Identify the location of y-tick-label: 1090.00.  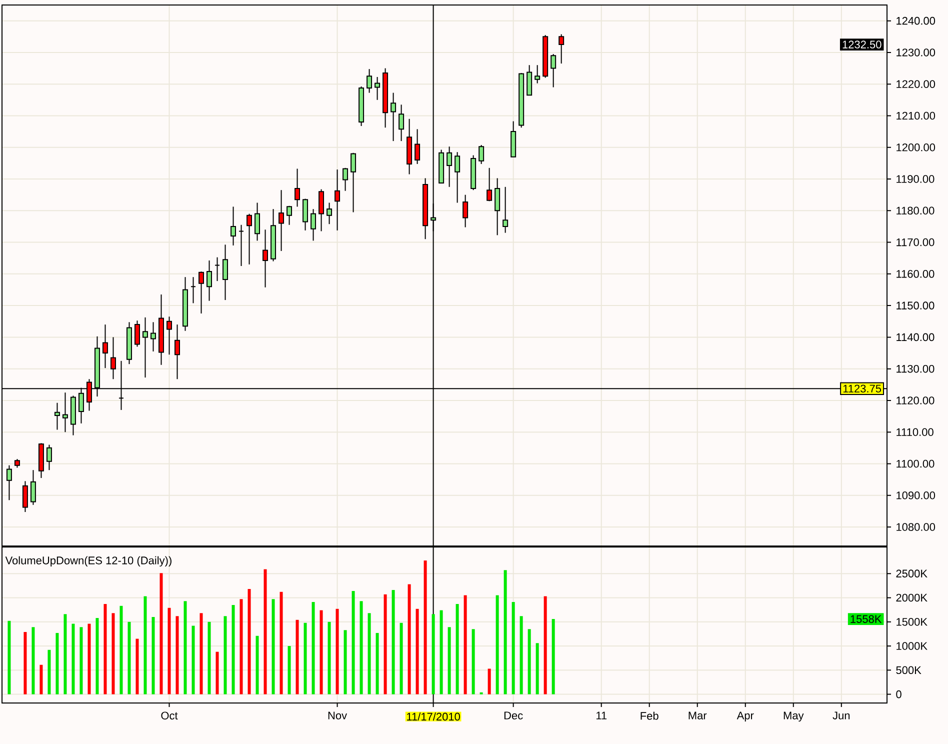
(916, 495).